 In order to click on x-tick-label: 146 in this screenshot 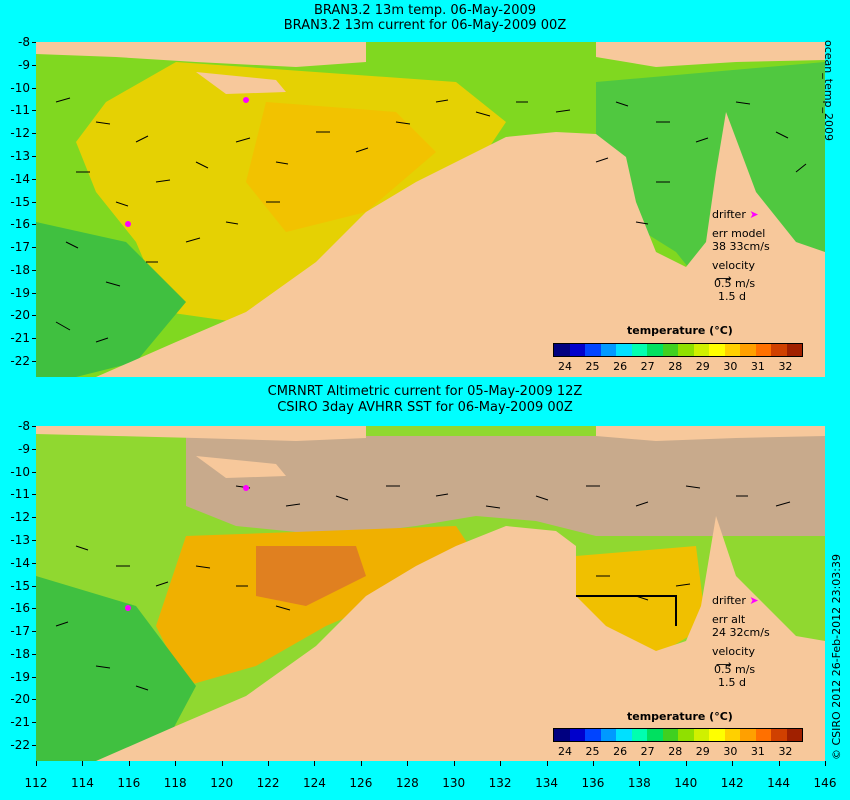, I will do `click(825, 783)`.